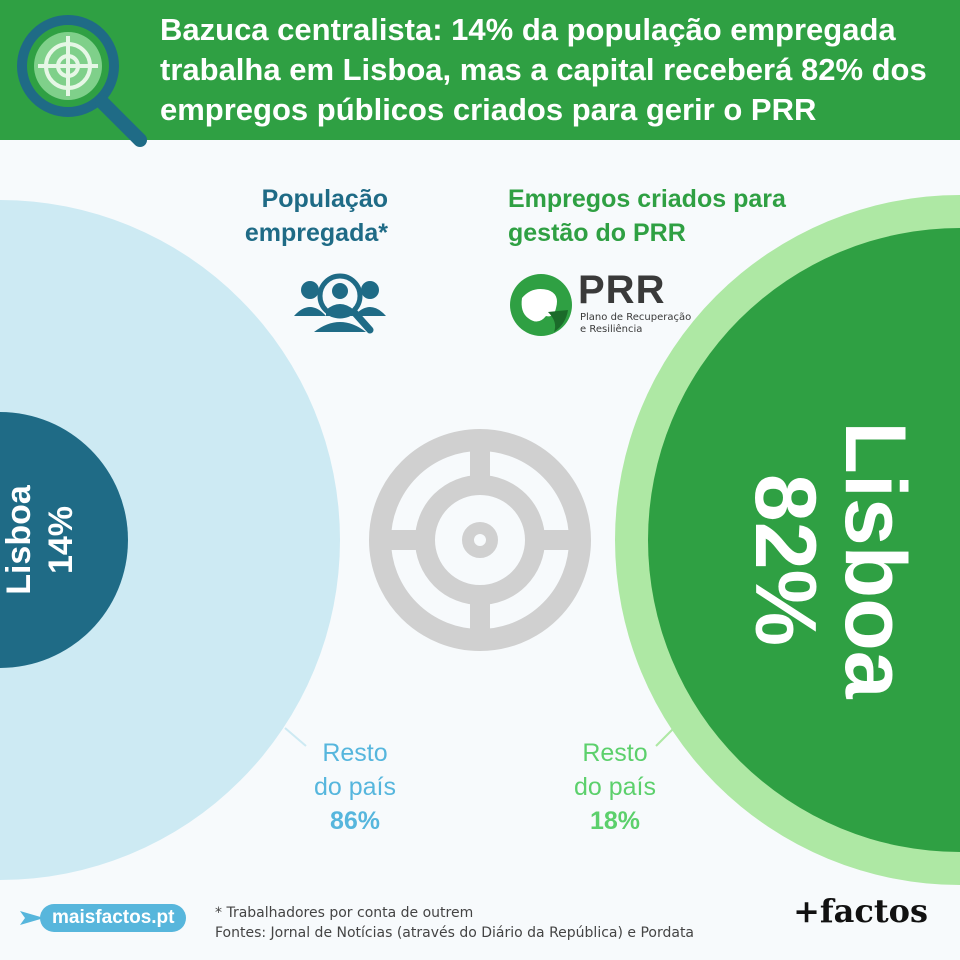  I want to click on left-callout-line, so click(295, 737).